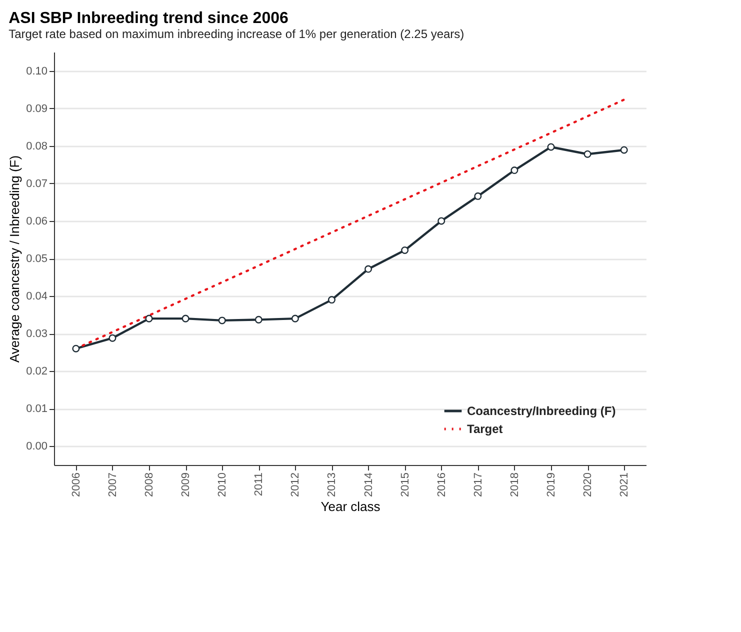 The image size is (741, 632). What do you see at coordinates (368, 484) in the screenshot?
I see `x-tick-label: 2014` at bounding box center [368, 484].